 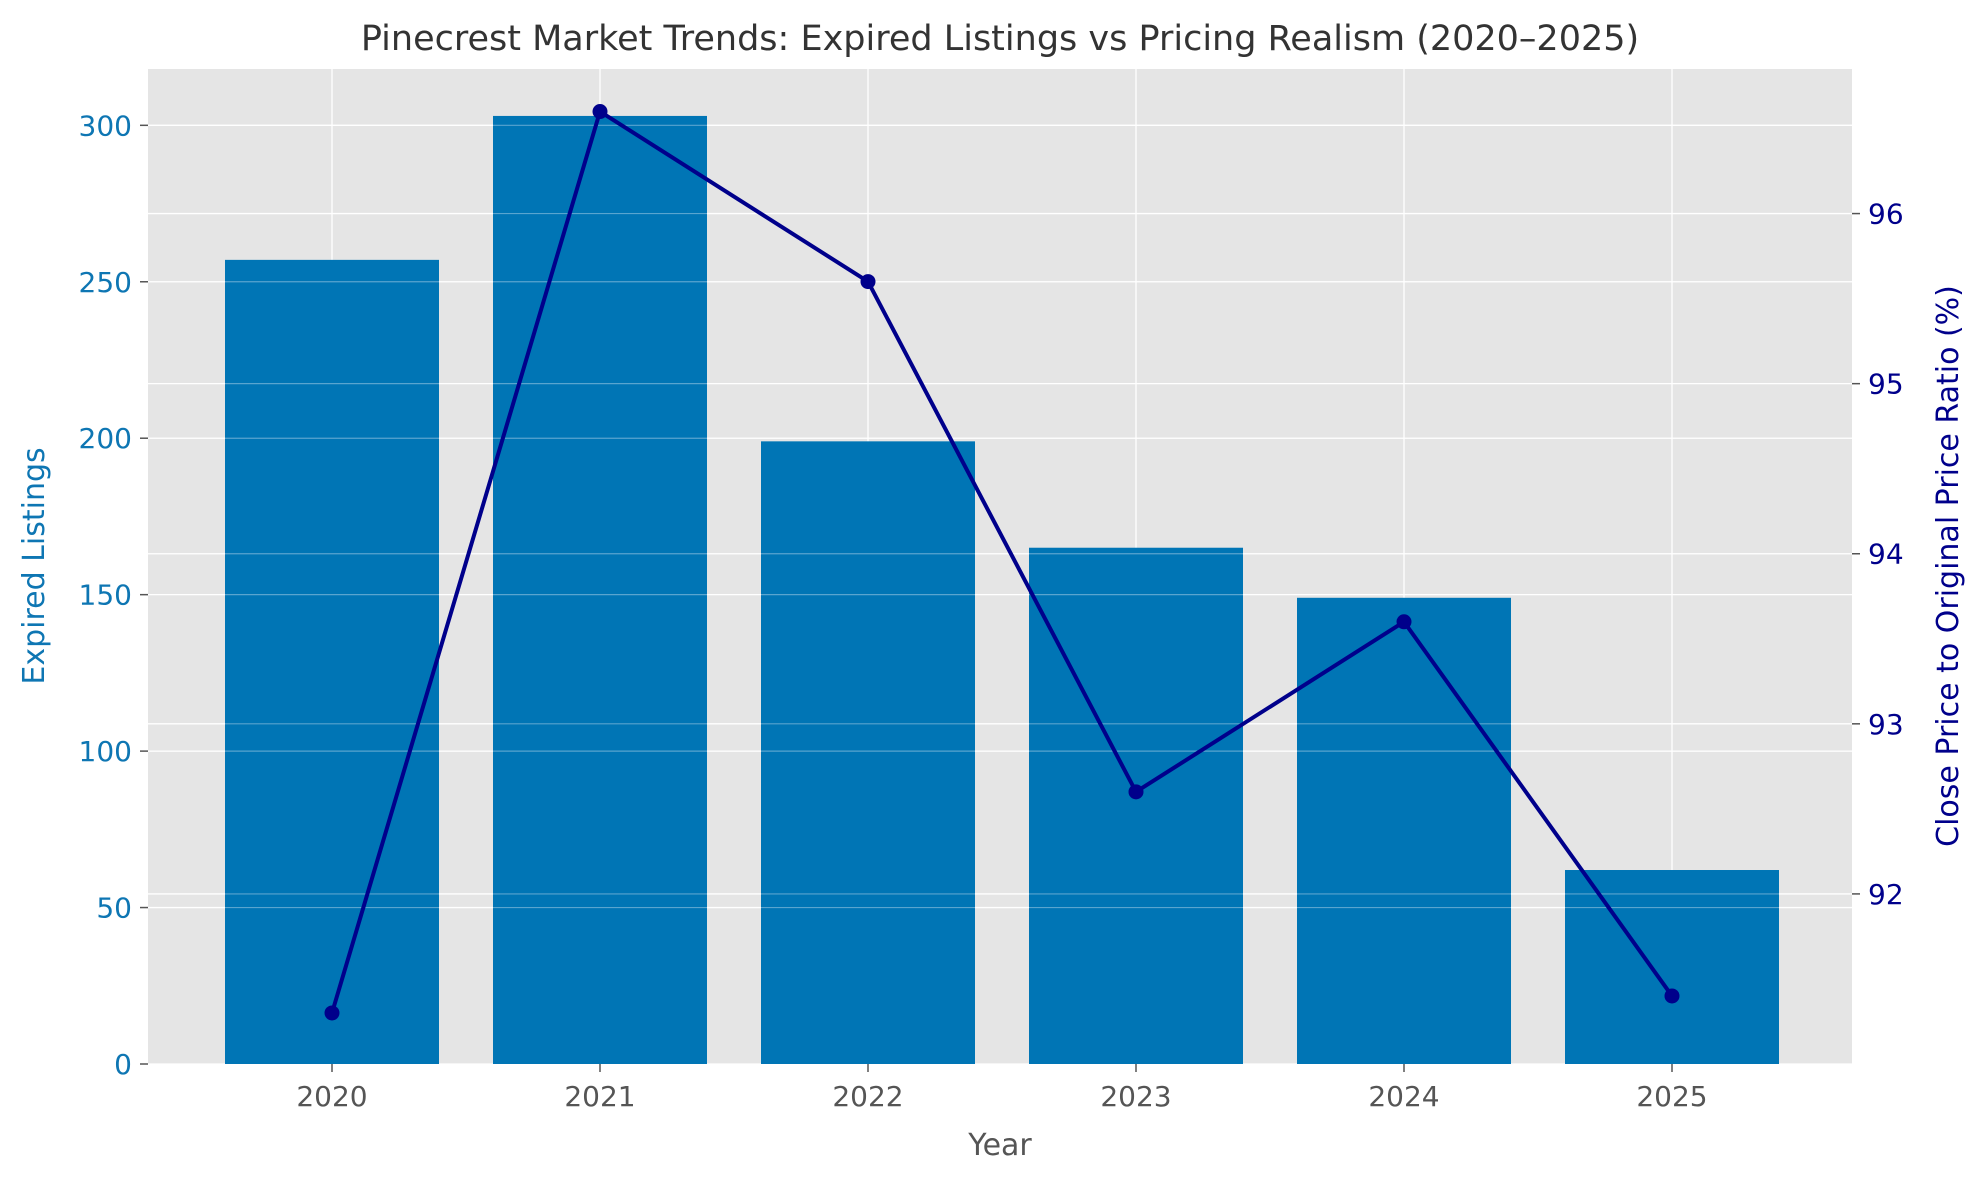 I want to click on ytick-right-label-4: 96, so click(x=1886, y=214).